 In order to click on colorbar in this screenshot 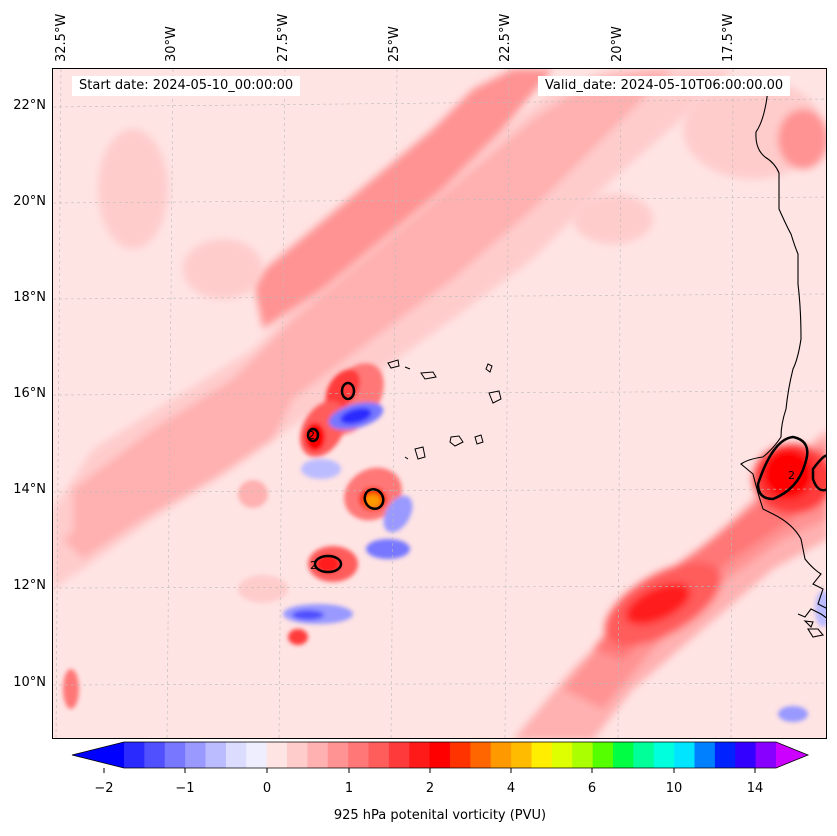, I will do `click(440, 757)`.